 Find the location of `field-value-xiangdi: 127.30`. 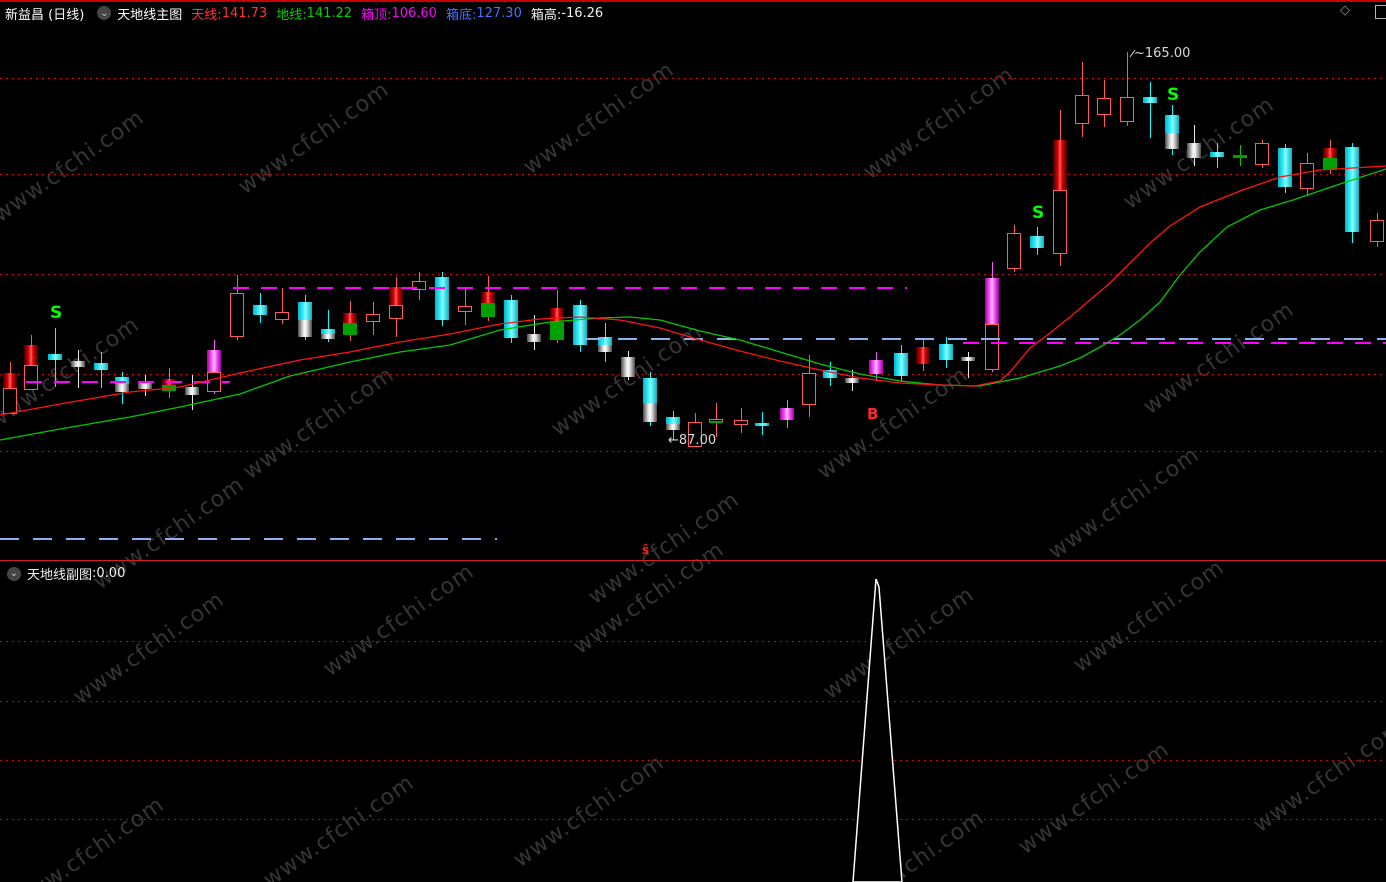

field-value-xiangdi: 127.30 is located at coordinates (499, 13).